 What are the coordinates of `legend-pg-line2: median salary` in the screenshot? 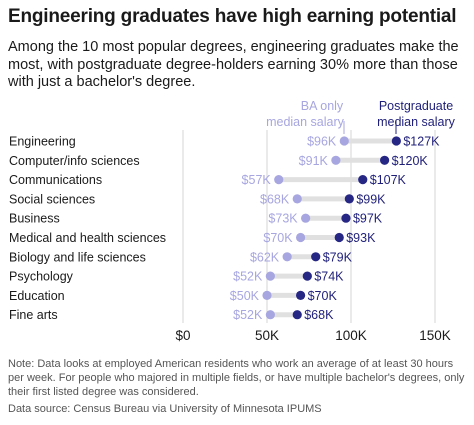 It's located at (416, 122).